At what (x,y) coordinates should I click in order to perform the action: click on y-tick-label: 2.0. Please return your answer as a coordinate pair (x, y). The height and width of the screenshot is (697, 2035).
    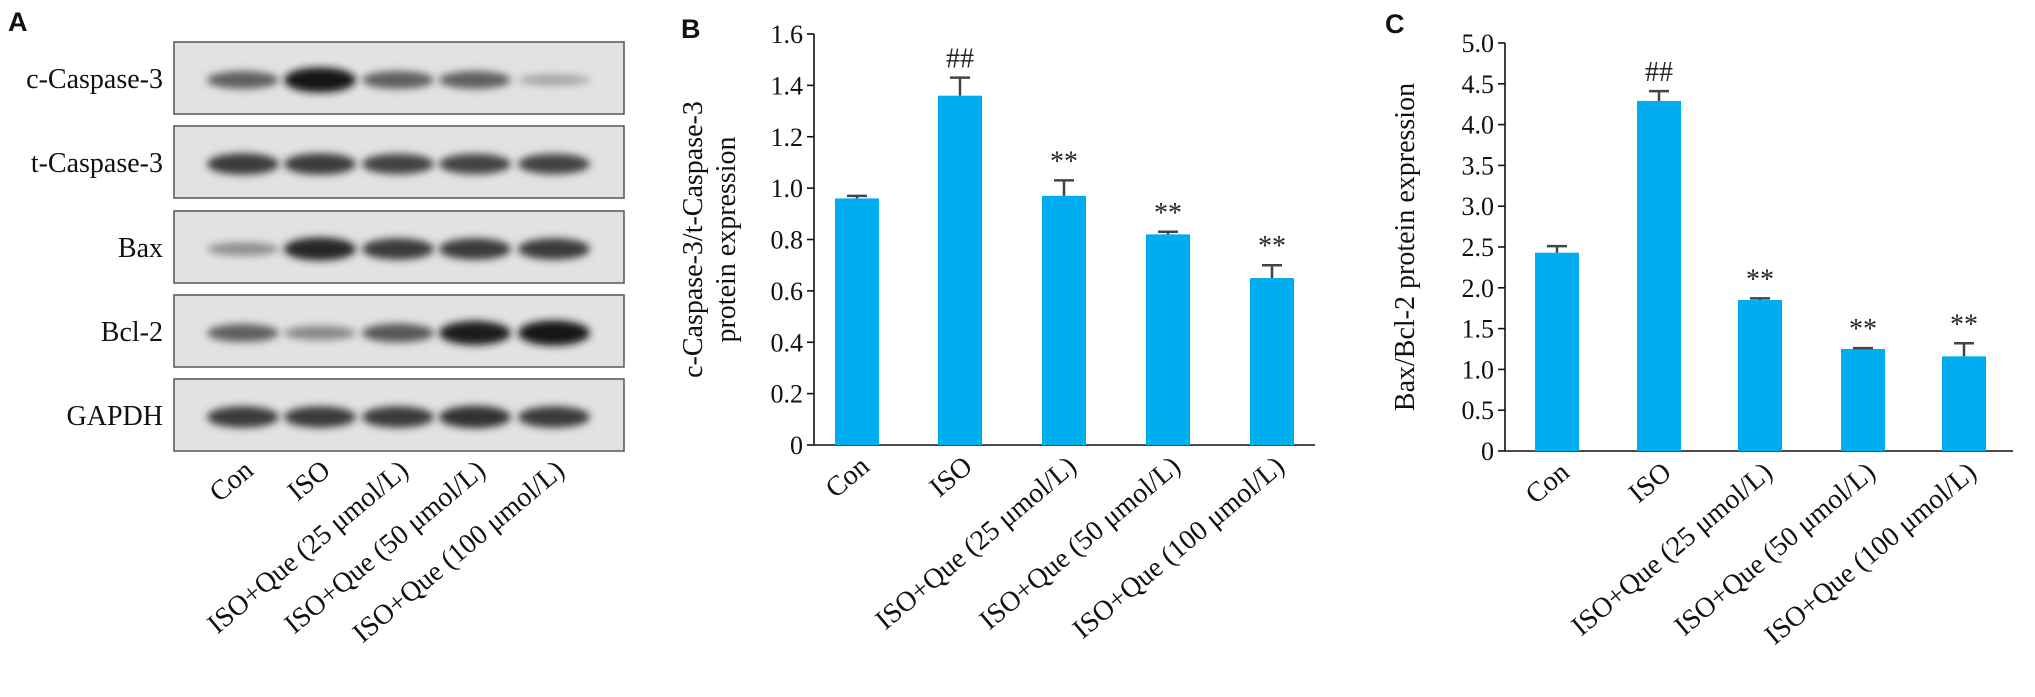
    Looking at the image, I should click on (1478, 288).